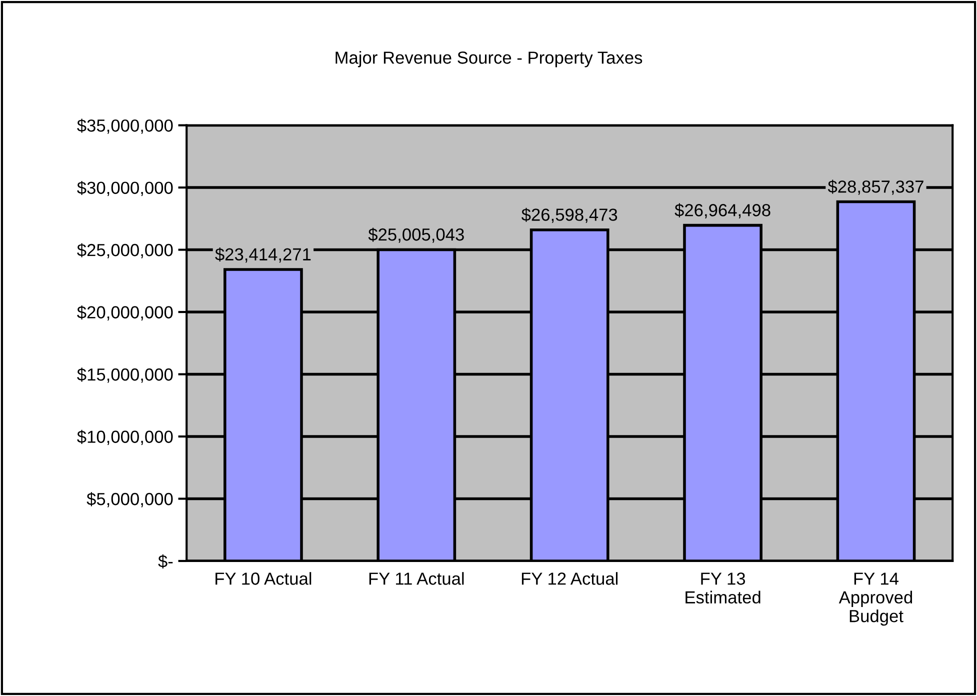  Describe the element at coordinates (125, 188) in the screenshot. I see `y-tick-label: $30,000,000` at that location.